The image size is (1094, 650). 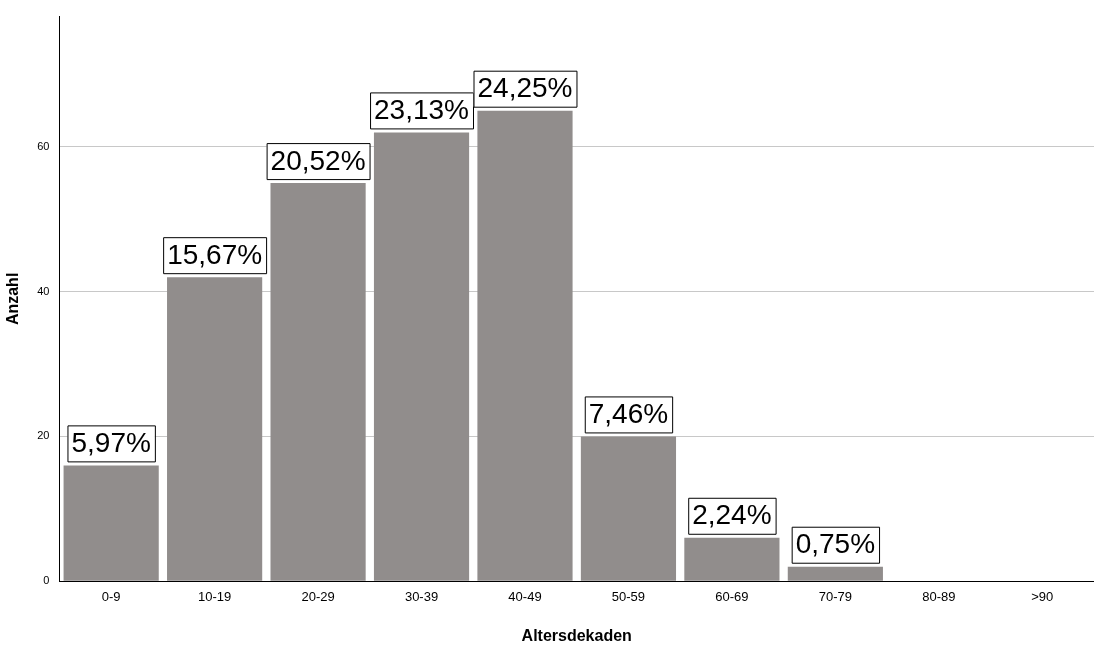 I want to click on x-tick-label: 70-79, so click(x=835, y=596).